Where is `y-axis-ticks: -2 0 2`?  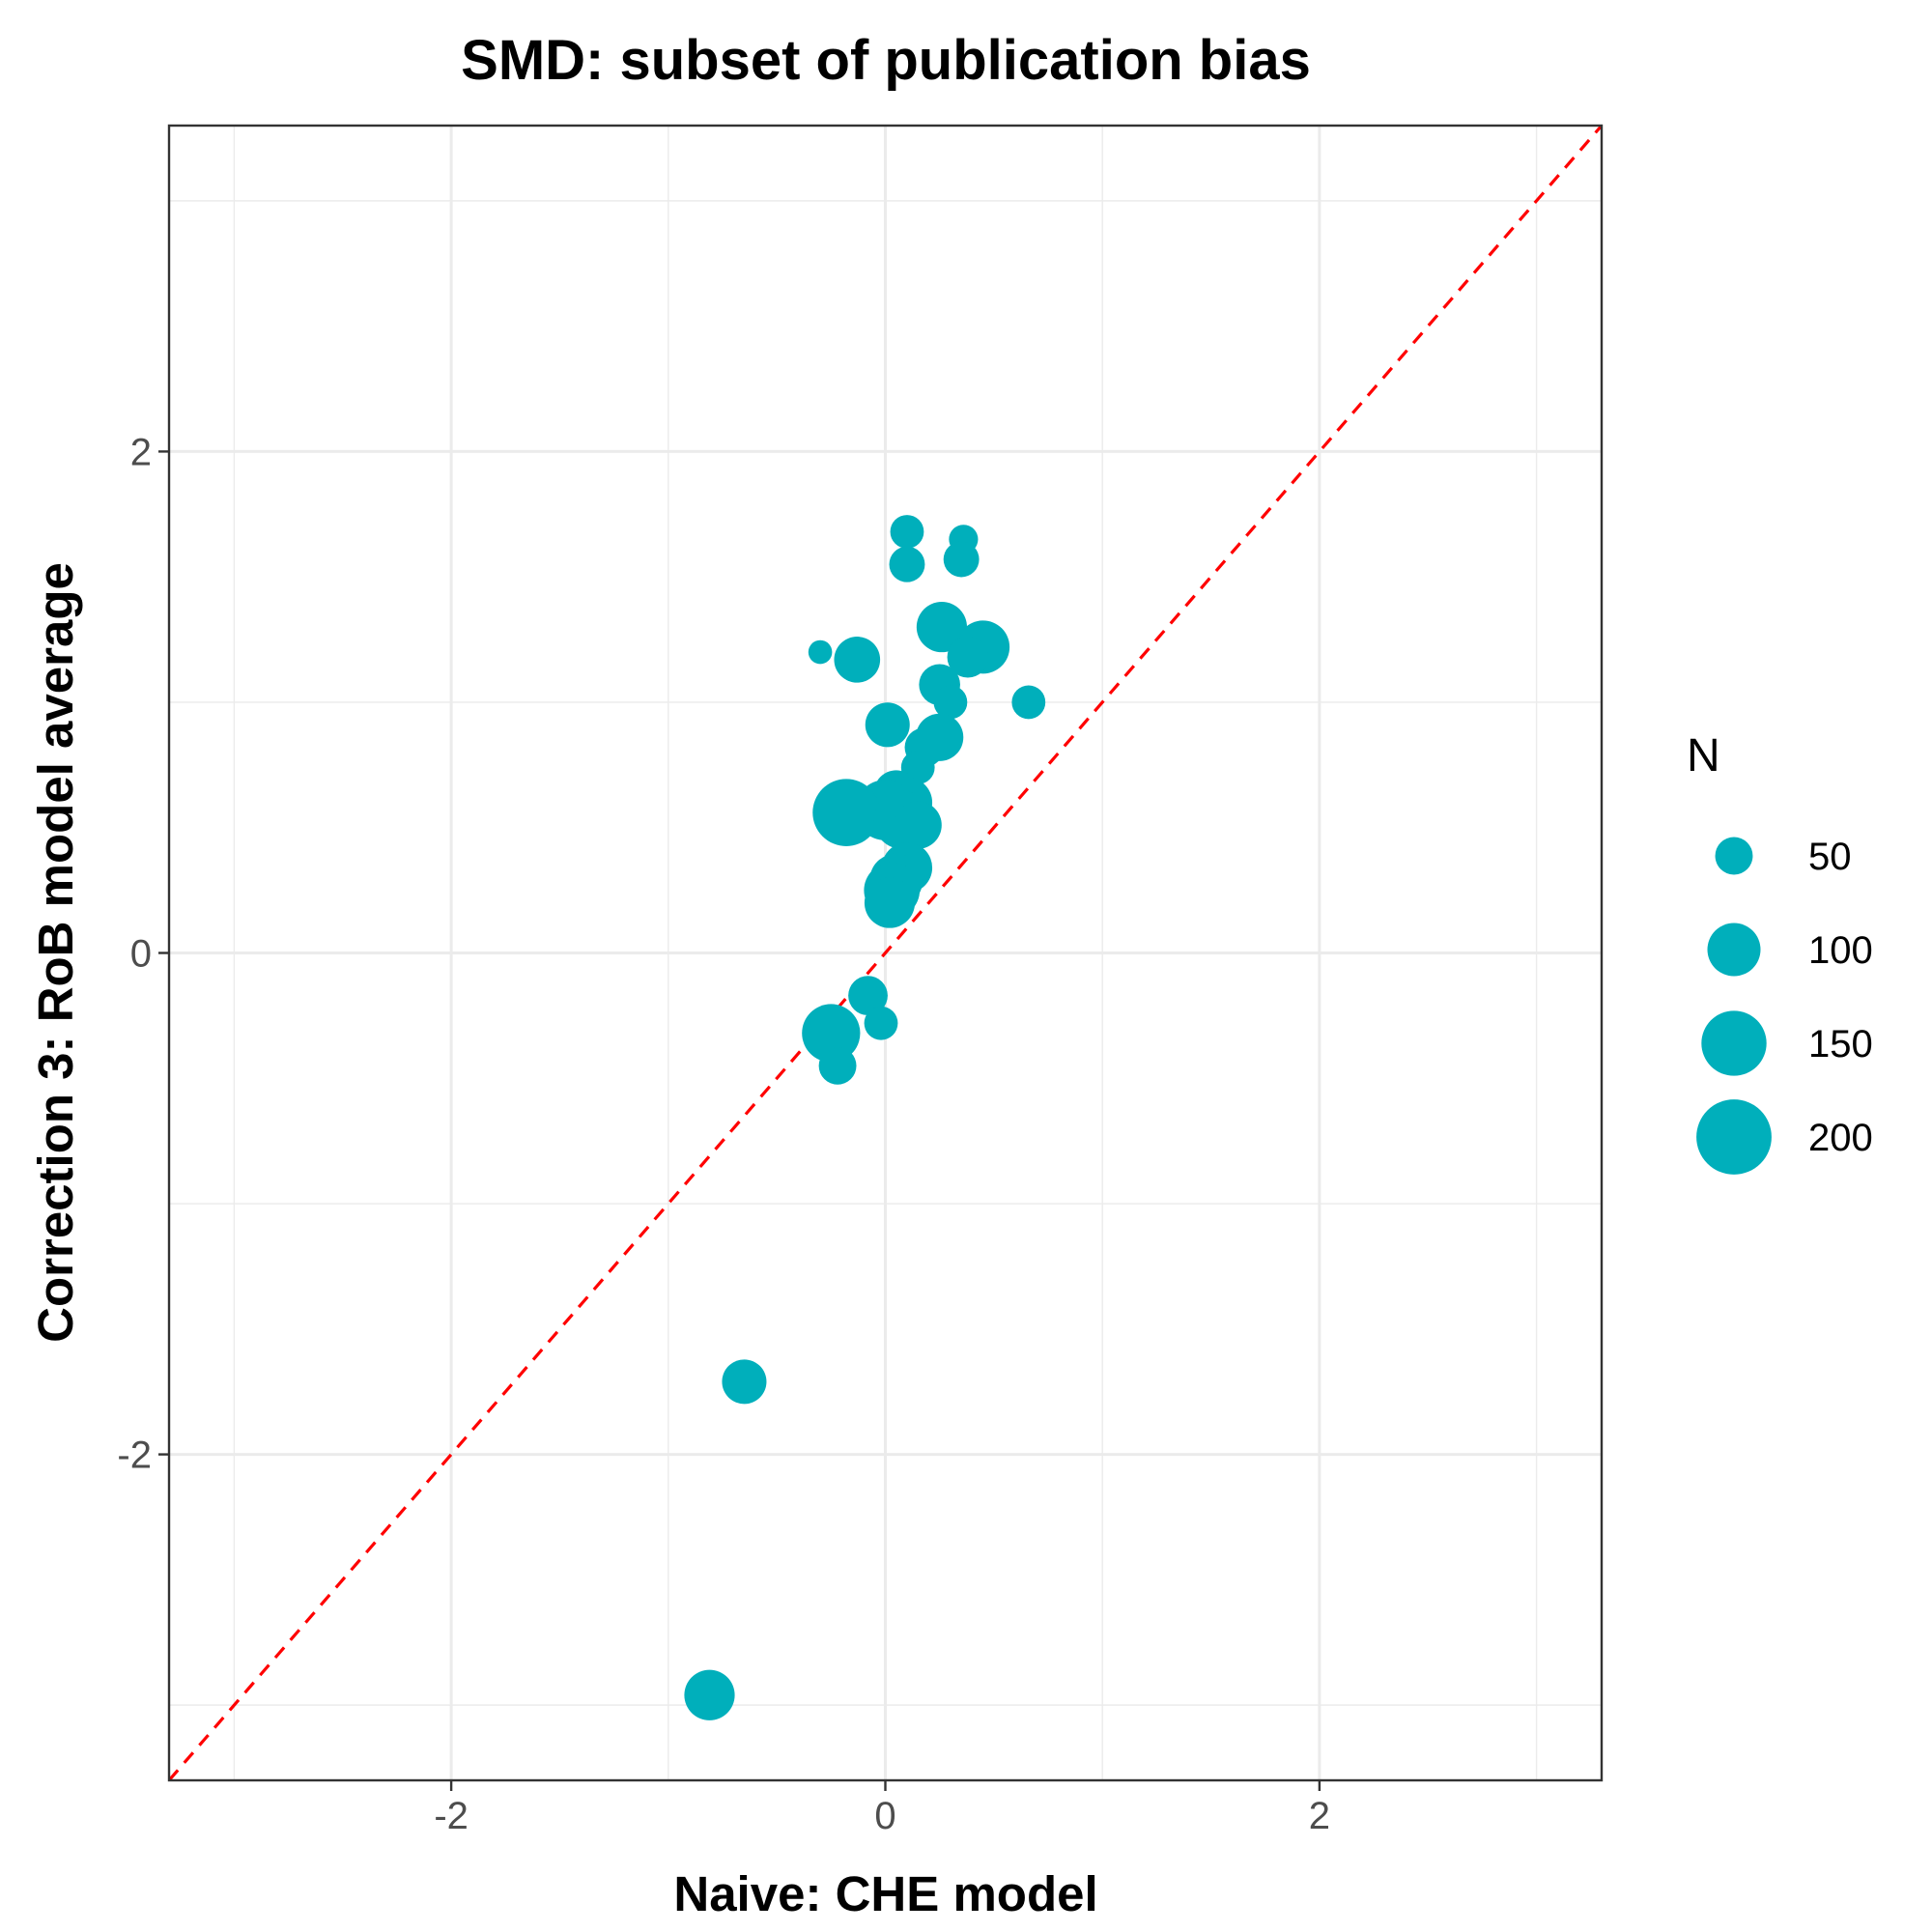 y-axis-ticks: -2 0 2 is located at coordinates (143, 954).